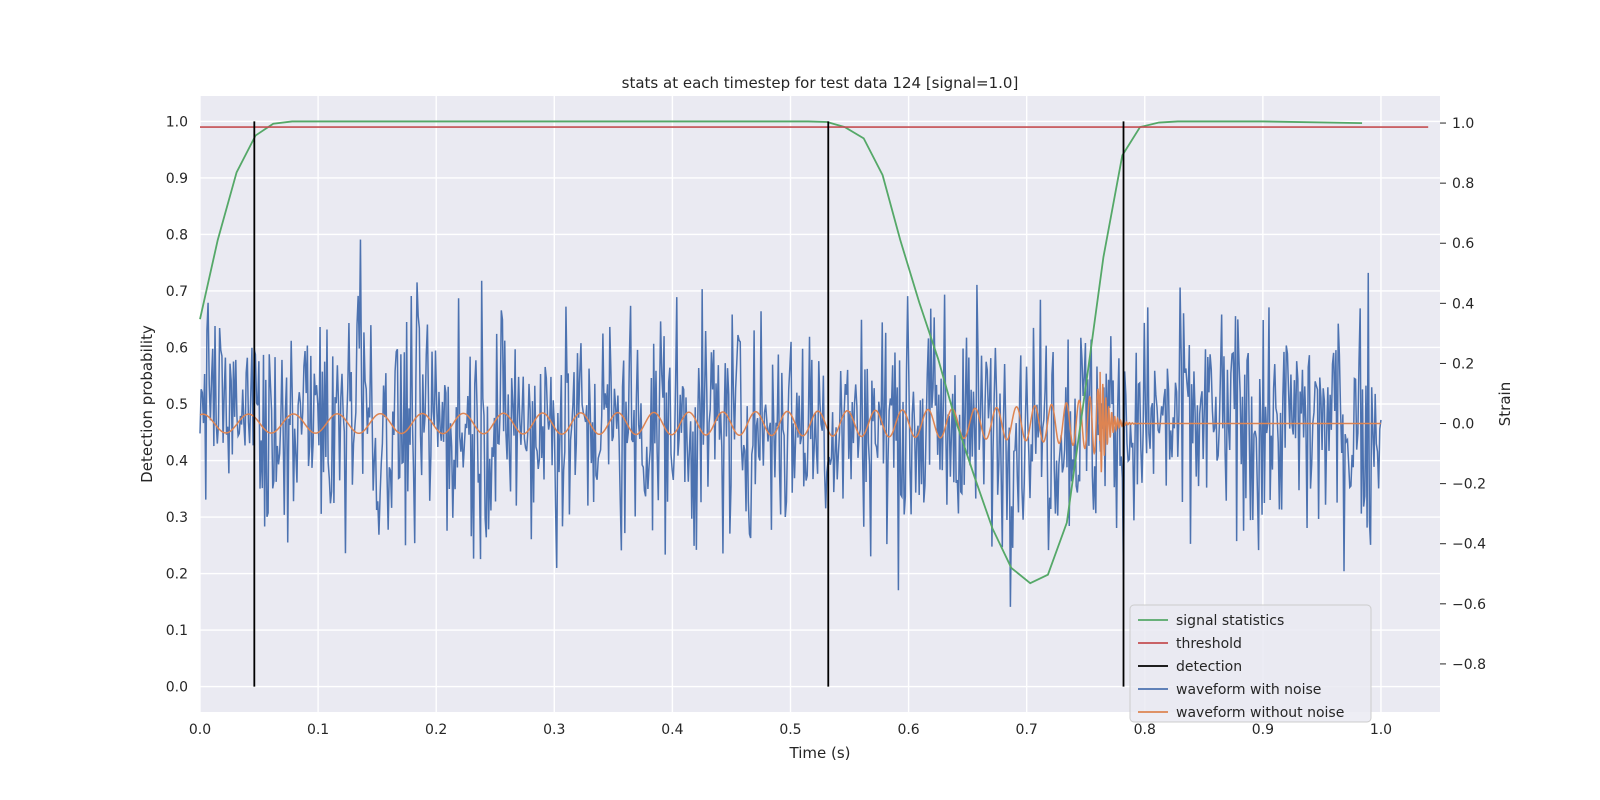  I want to click on right-tick-label: 0.6, so click(1463, 244).